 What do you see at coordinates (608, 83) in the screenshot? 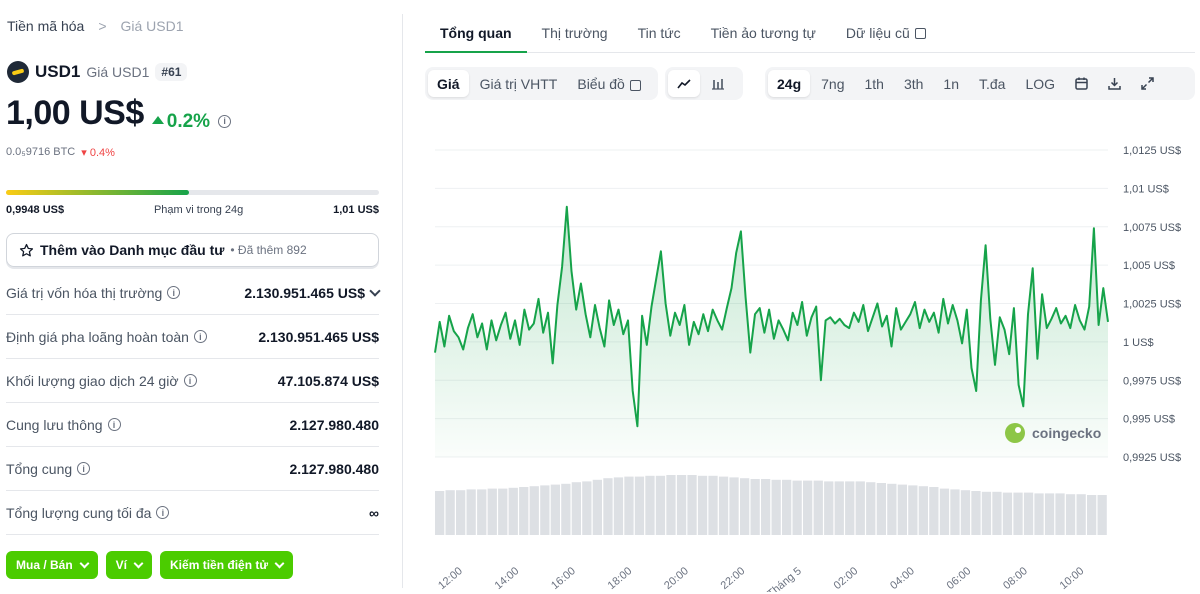
I see `view-tradingview-button: Biểu đồ` at bounding box center [608, 83].